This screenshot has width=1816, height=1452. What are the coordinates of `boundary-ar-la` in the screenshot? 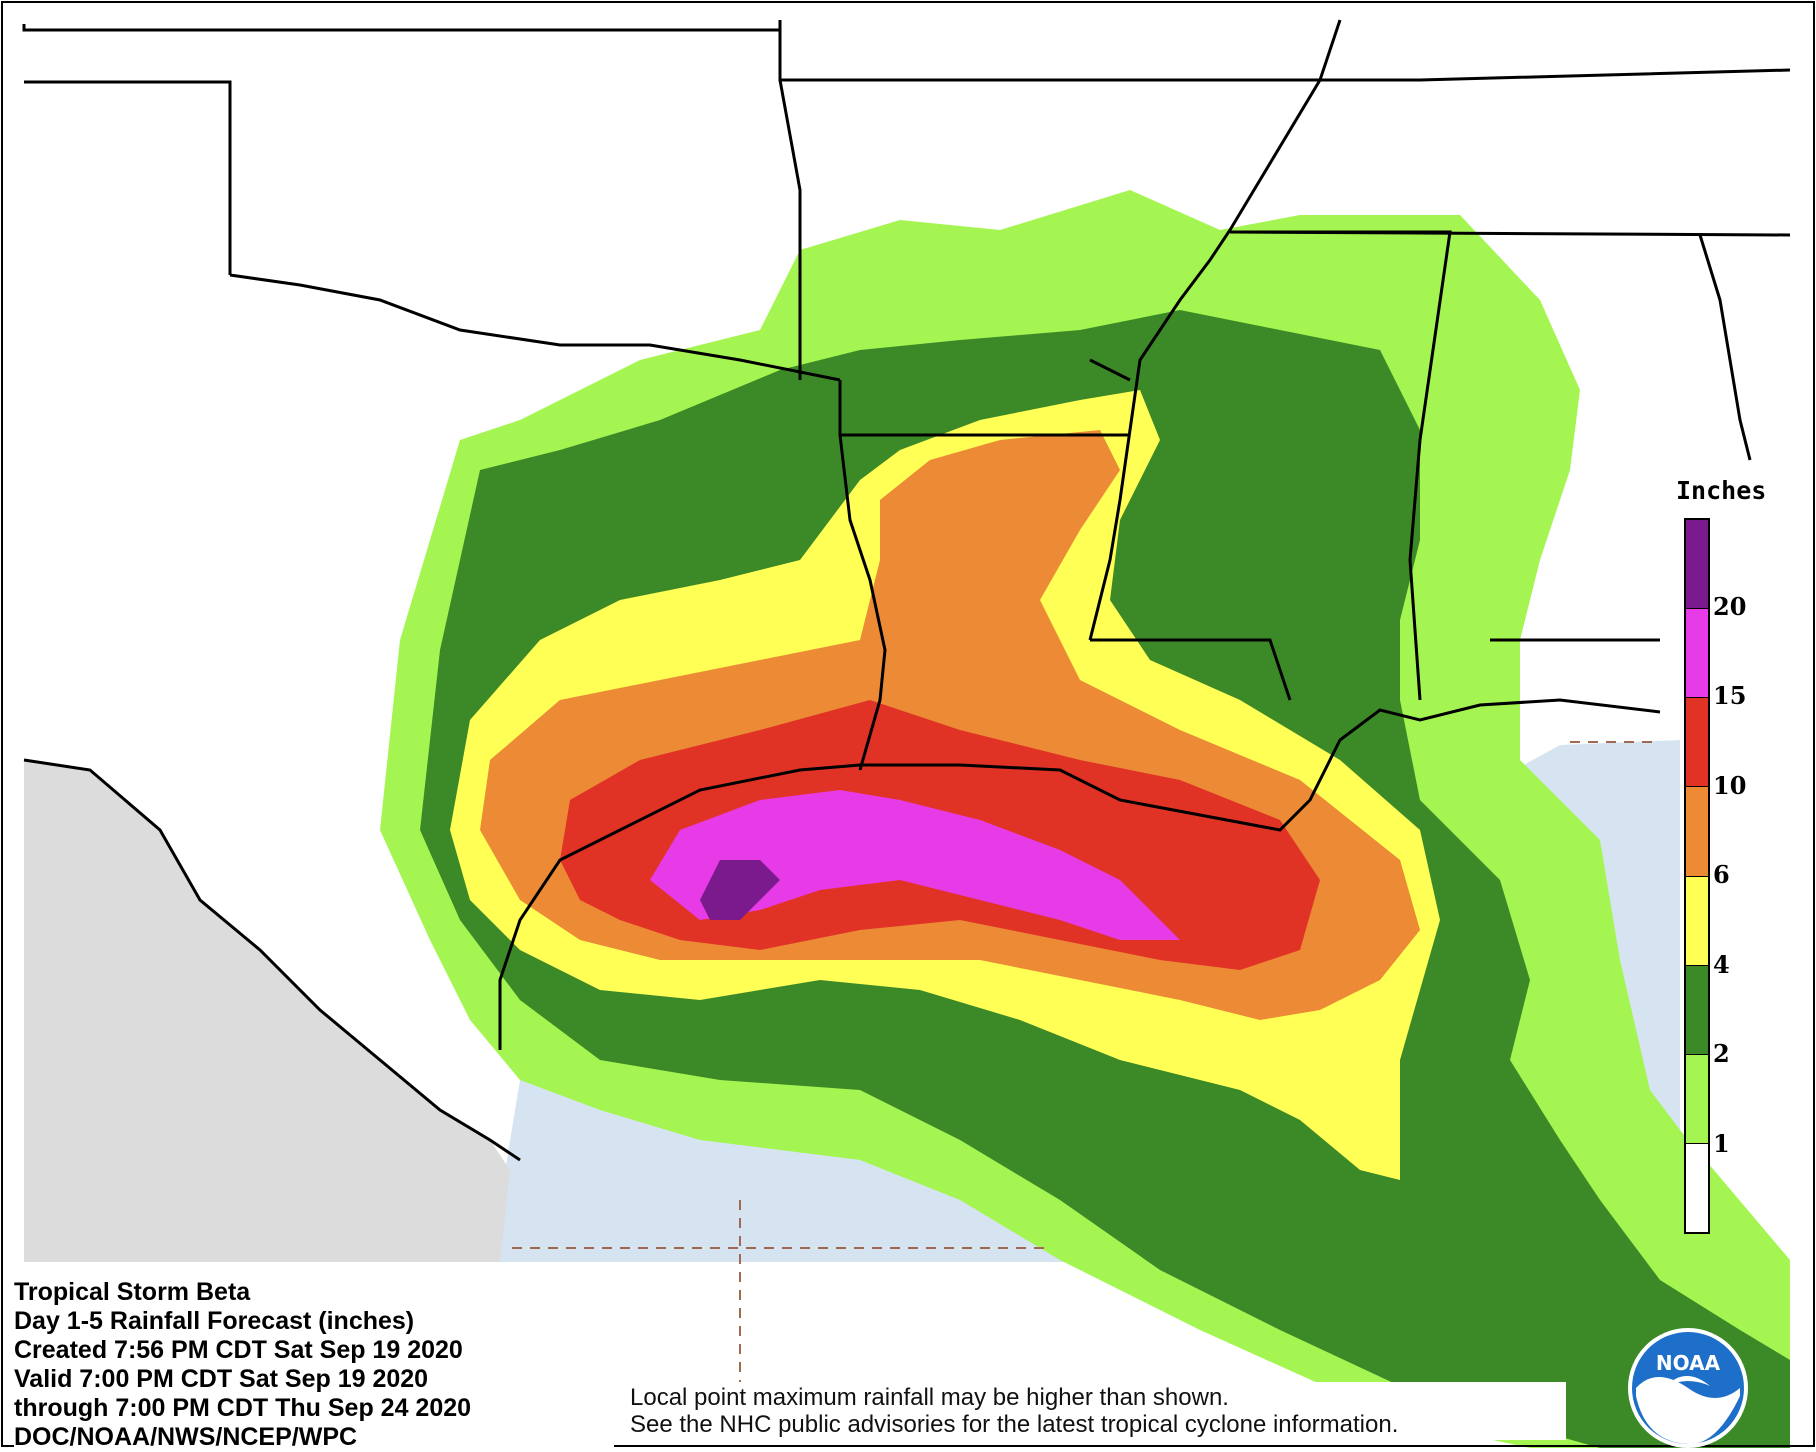 It's located at (862, 602).